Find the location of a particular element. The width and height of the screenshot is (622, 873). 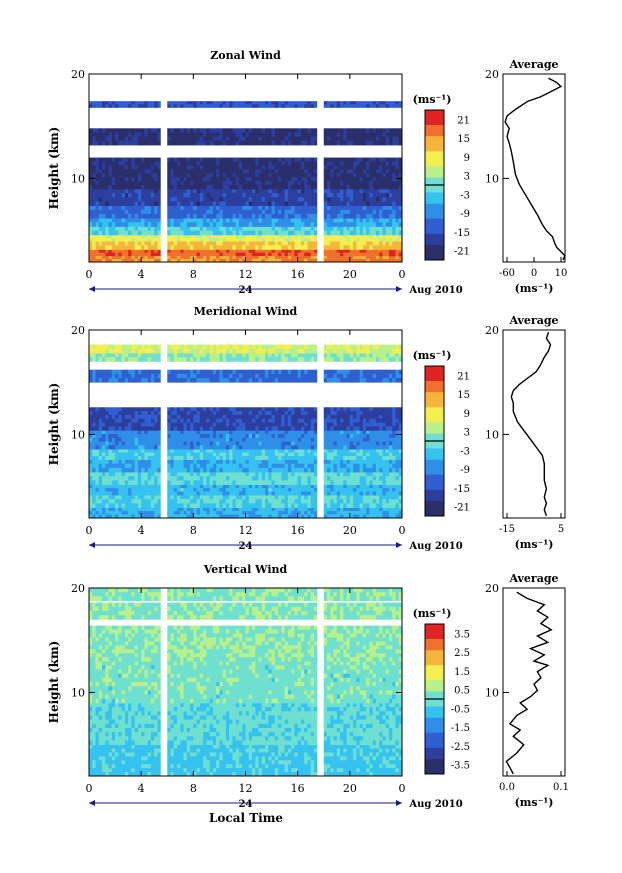

panel-title: Zonal Wind is located at coordinates (245, 55).